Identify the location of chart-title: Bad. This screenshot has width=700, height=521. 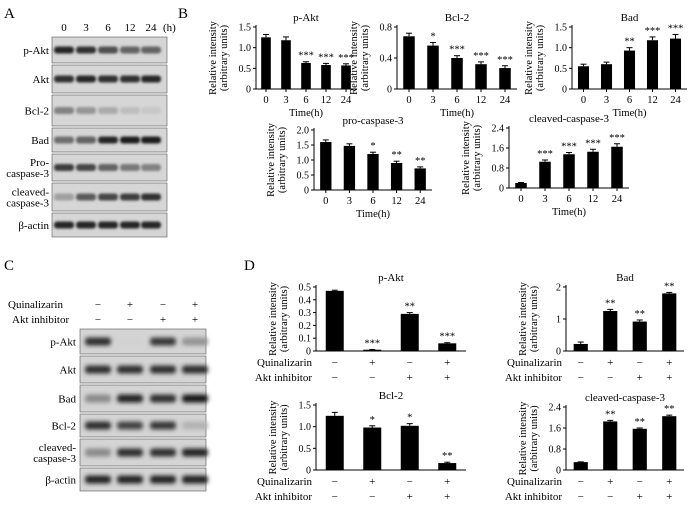
(630, 18).